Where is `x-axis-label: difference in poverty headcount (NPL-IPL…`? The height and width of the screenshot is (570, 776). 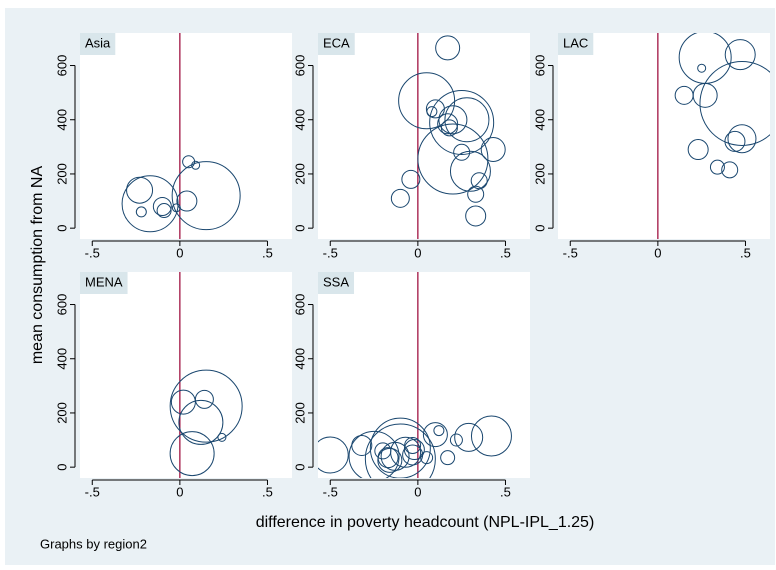
x-axis-label: difference in poverty headcount (NPL-IPL… is located at coordinates (425, 522).